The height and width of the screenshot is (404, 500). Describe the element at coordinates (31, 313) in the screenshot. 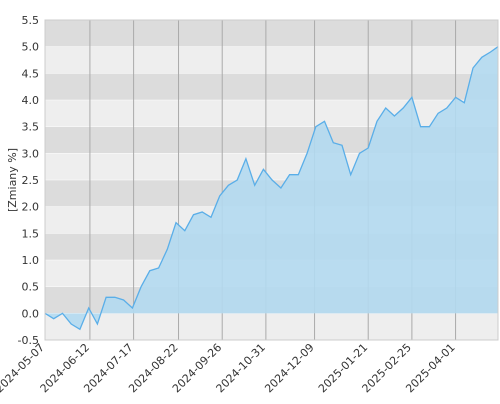

I see `y-tick-label: 0.0` at that location.